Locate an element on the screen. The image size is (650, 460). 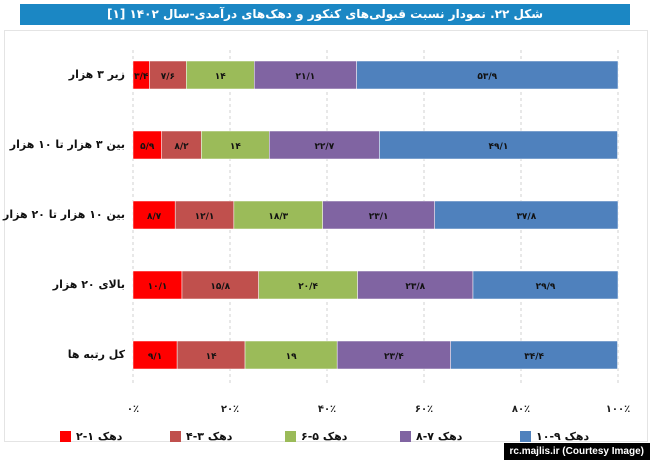
legend-label: دهک ۵-۶ is located at coordinates (324, 436).